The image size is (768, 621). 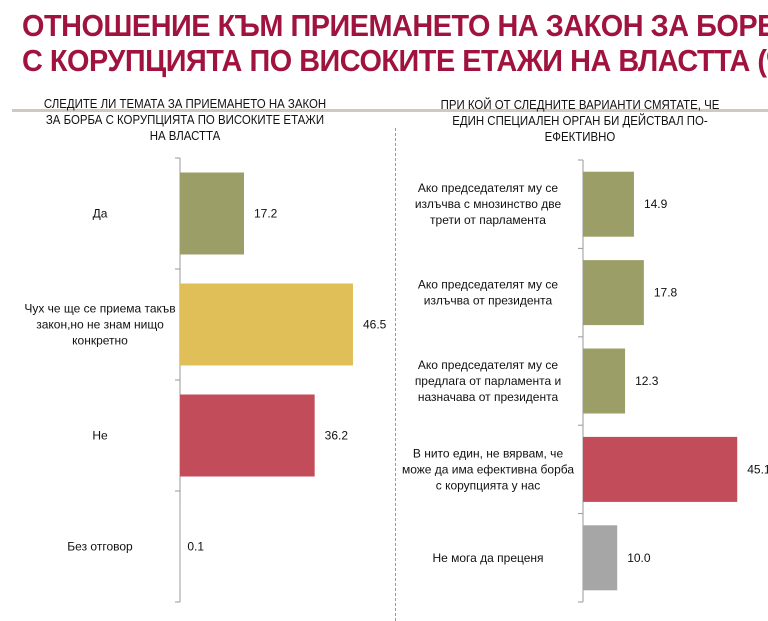 What do you see at coordinates (100, 547) in the screenshot?
I see `category-label: Без отговор` at bounding box center [100, 547].